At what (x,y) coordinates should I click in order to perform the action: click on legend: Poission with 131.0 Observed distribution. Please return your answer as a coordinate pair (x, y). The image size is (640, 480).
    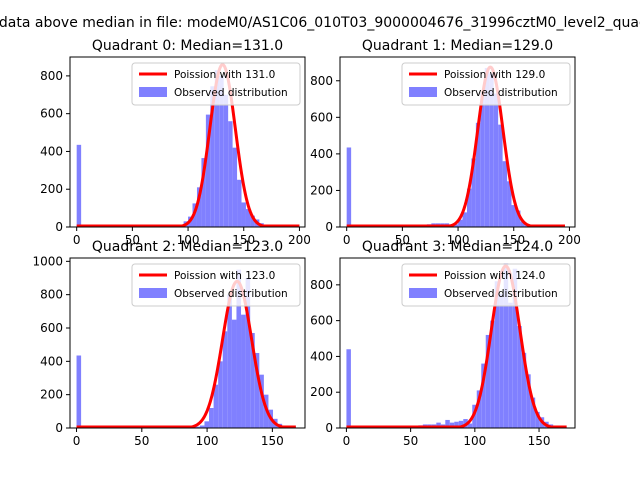
    Looking at the image, I should click on (216, 84).